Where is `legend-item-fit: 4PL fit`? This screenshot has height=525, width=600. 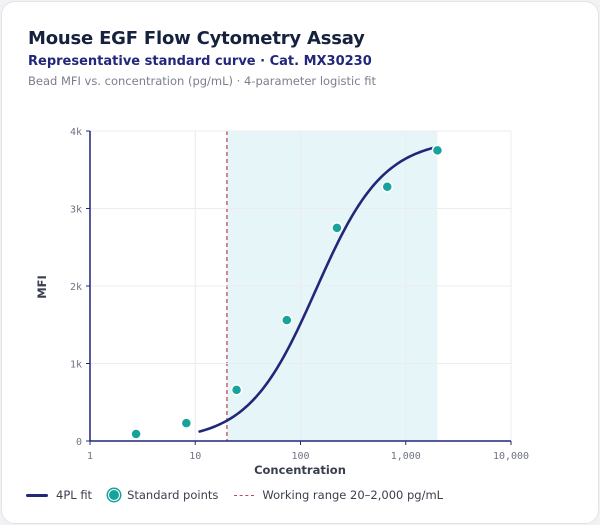 legend-item-fit: 4PL fit is located at coordinates (59, 495).